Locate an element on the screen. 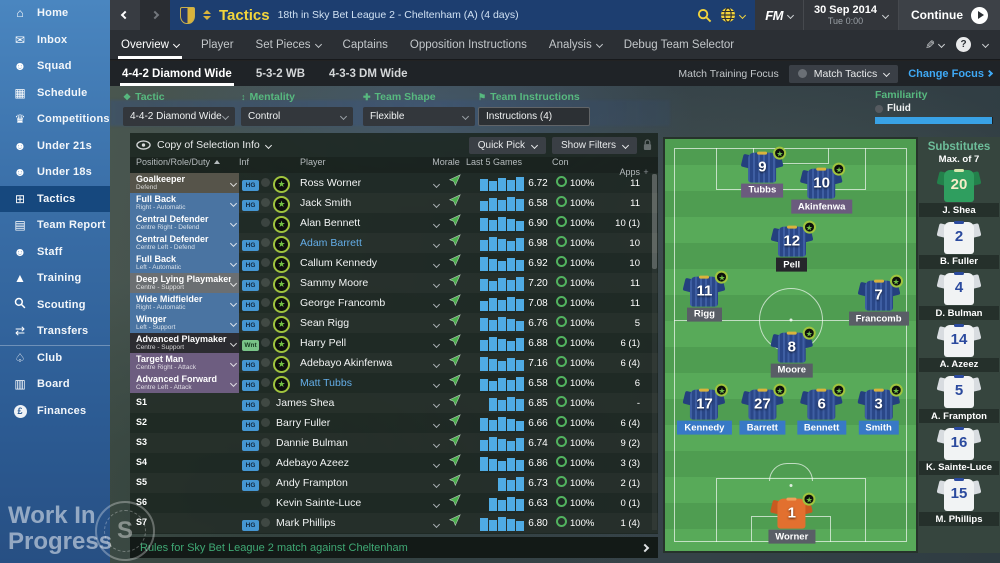 The width and height of the screenshot is (1000, 563). control-dropdown: Control is located at coordinates (297, 116).